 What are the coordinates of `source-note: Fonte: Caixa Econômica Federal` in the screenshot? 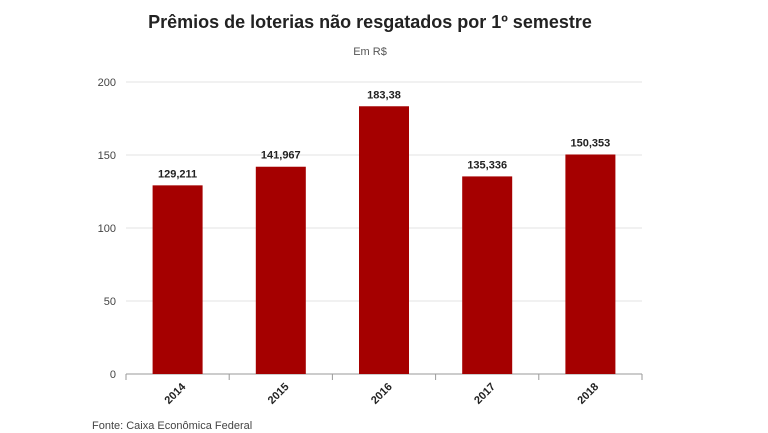 It's located at (172, 426).